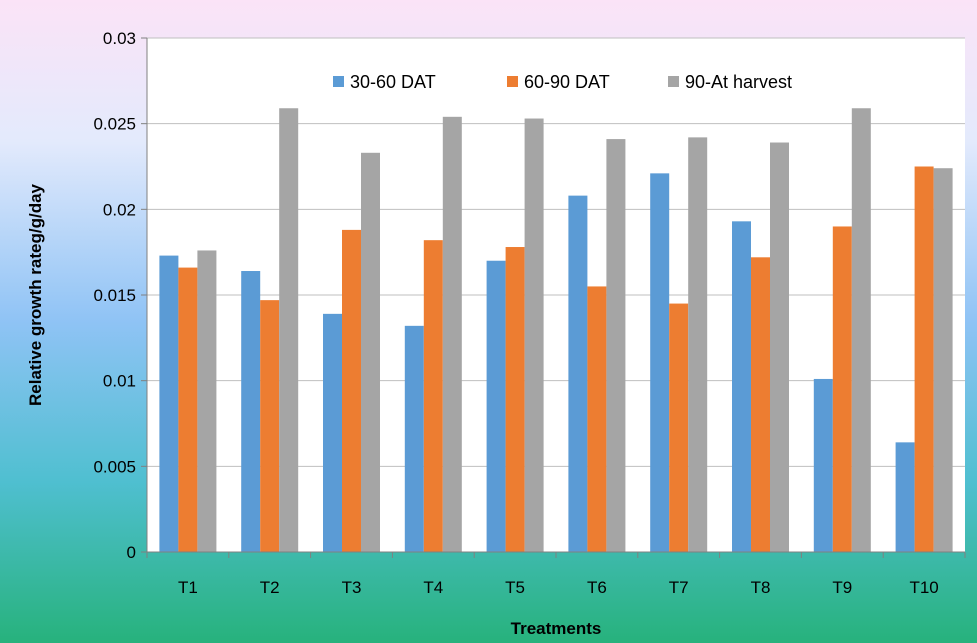 The image size is (977, 643). I want to click on x-tick-label: T8, so click(761, 587).